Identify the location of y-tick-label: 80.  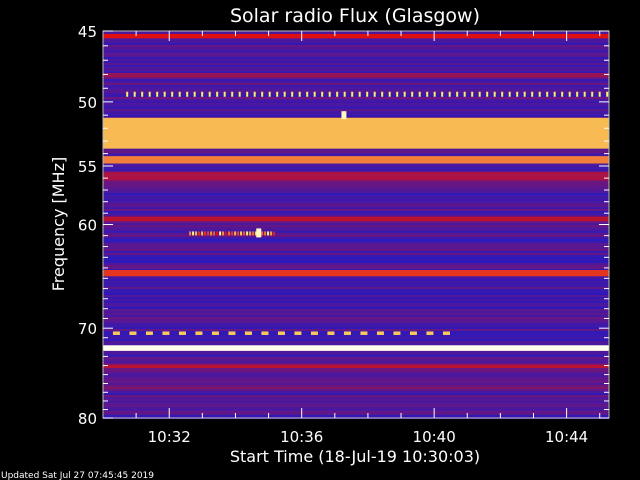
(87, 419).